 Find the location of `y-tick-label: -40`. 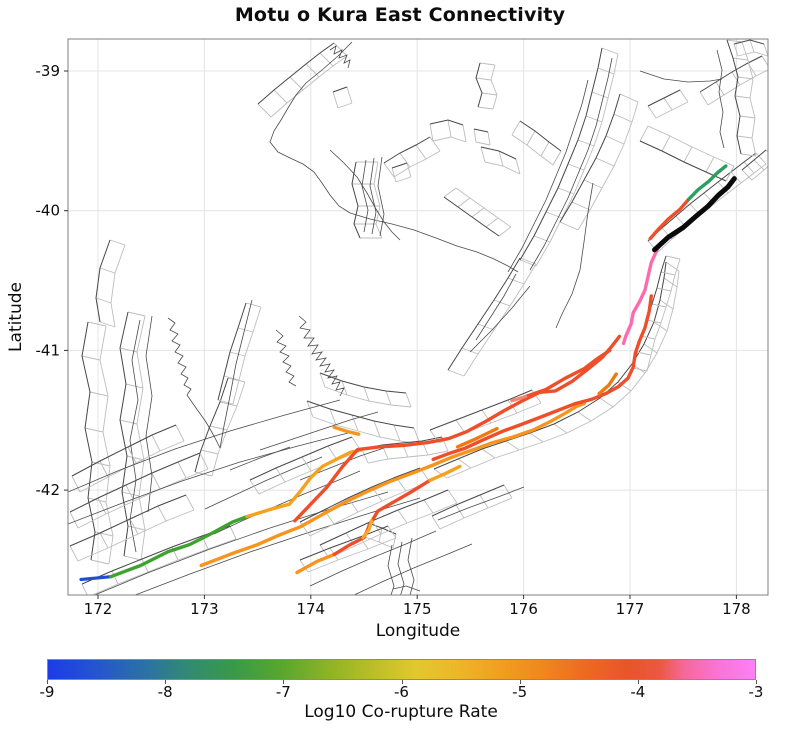

y-tick-label: -40 is located at coordinates (48, 211).